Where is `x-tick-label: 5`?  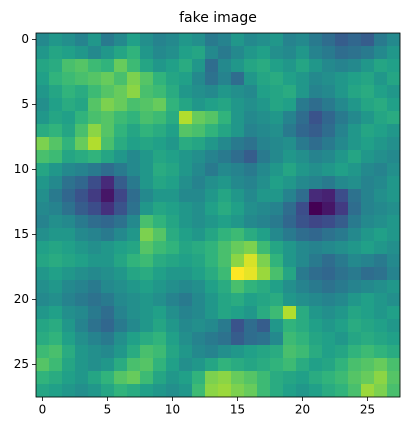 x-tick-label: 5 is located at coordinates (108, 410).